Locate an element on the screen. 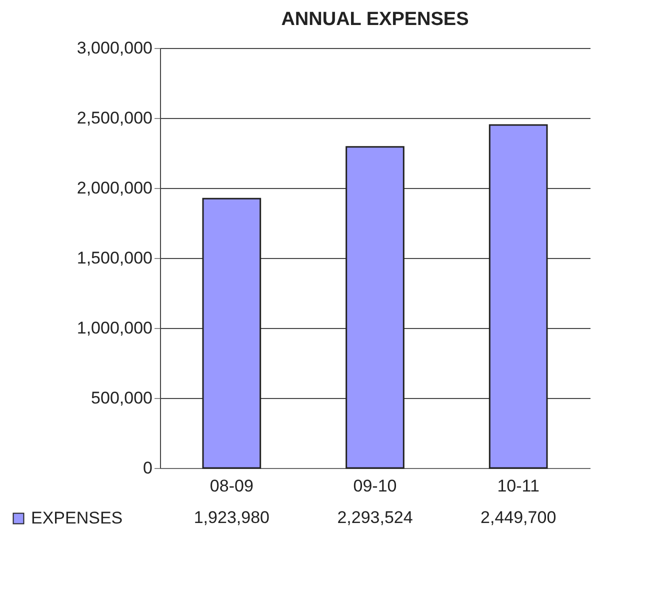  chart-title: ANNUAL EXPENSES is located at coordinates (375, 19).